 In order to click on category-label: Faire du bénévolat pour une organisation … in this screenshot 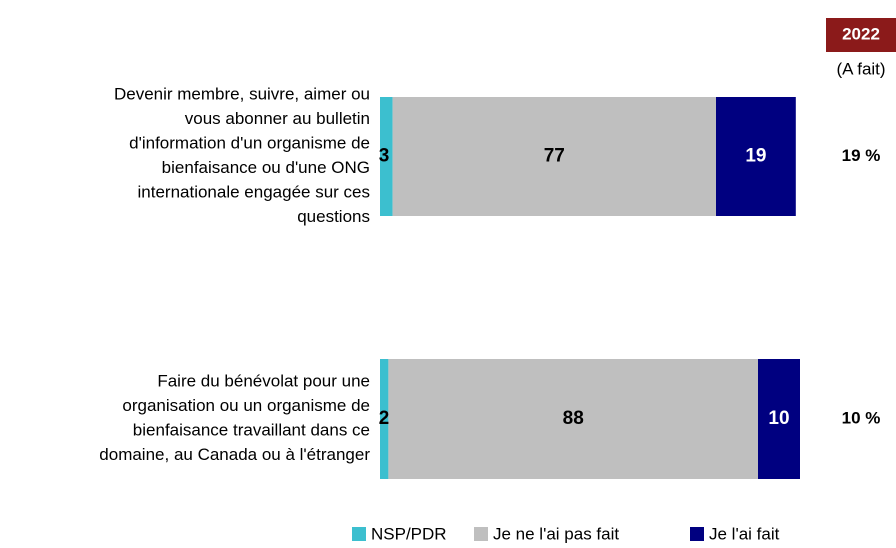, I will do `click(234, 418)`.